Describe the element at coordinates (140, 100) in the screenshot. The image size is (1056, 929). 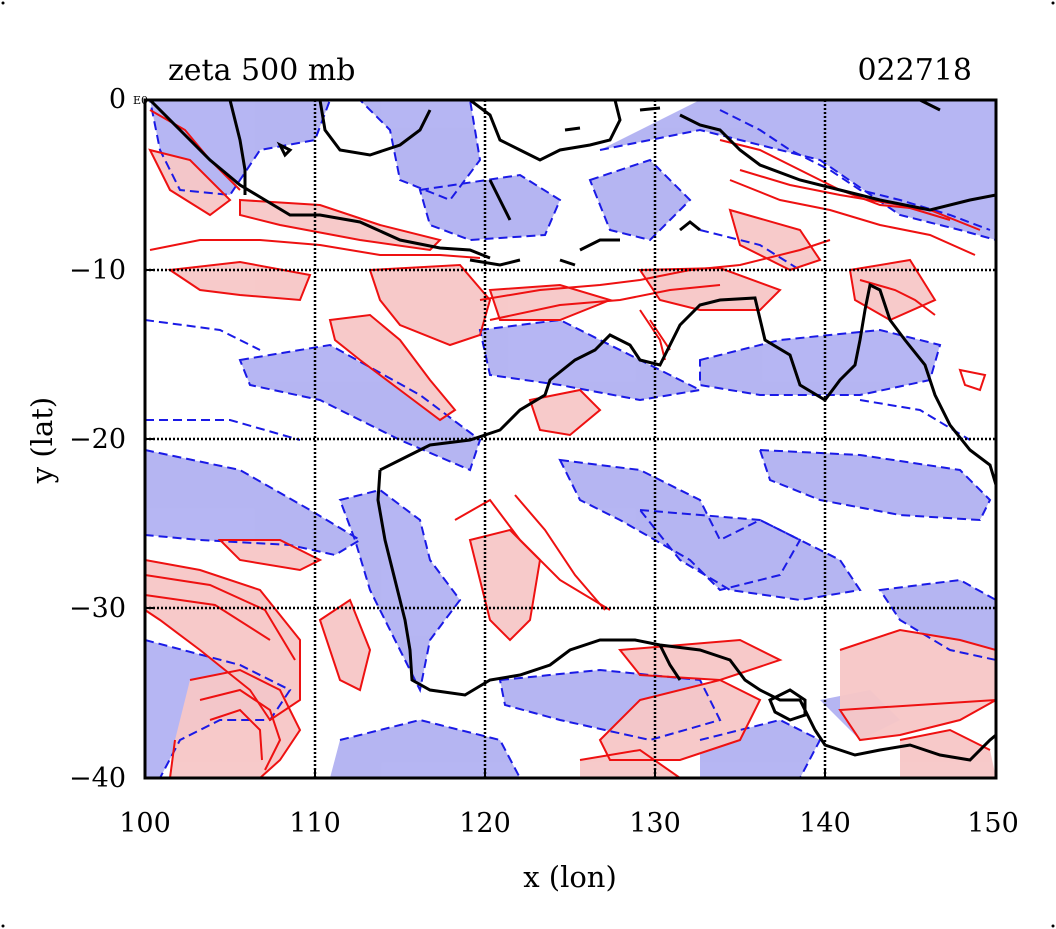
I see `corner-label: E0` at that location.